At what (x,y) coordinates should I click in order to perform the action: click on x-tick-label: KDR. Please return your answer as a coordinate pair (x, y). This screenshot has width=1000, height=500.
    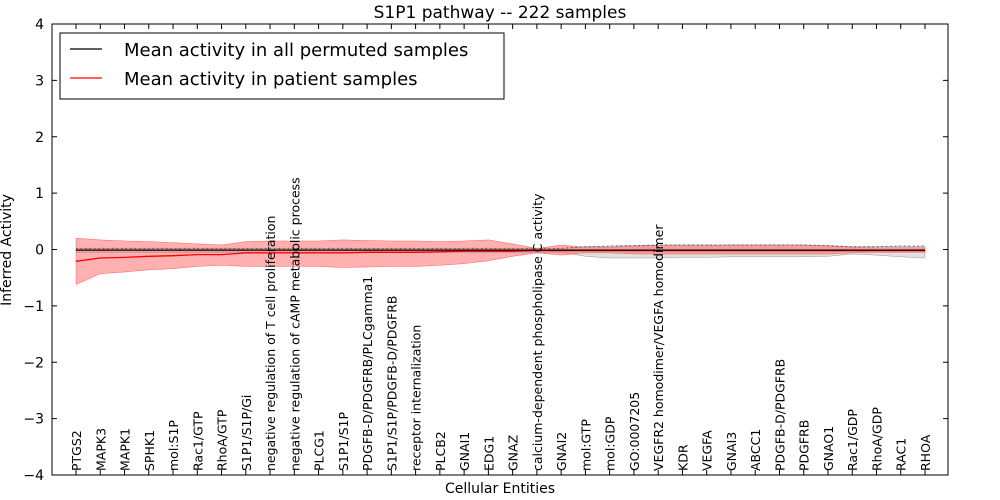
    Looking at the image, I should click on (682, 457).